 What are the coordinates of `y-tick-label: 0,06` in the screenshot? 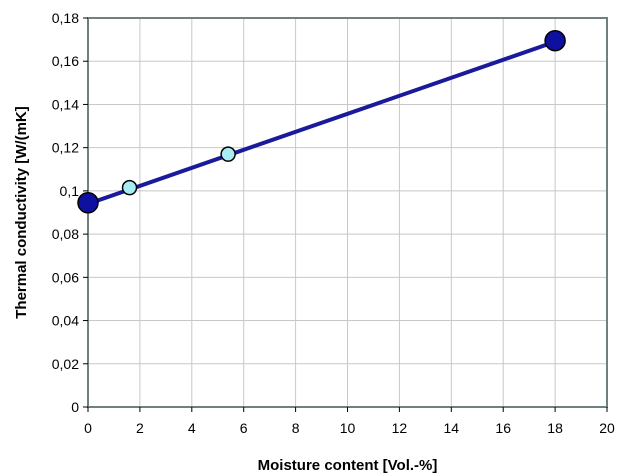 It's located at (65, 277).